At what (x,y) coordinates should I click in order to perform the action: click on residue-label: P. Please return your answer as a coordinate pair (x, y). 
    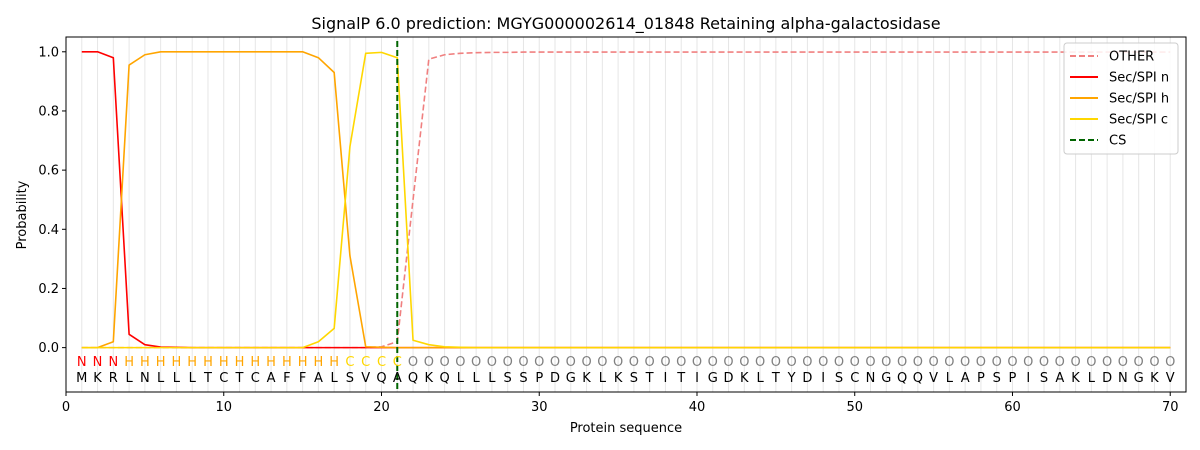
    Looking at the image, I should click on (981, 378).